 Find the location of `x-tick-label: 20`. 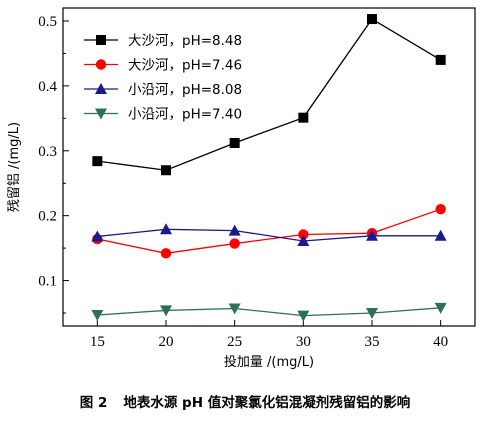

x-tick-label: 20 is located at coordinates (166, 342).